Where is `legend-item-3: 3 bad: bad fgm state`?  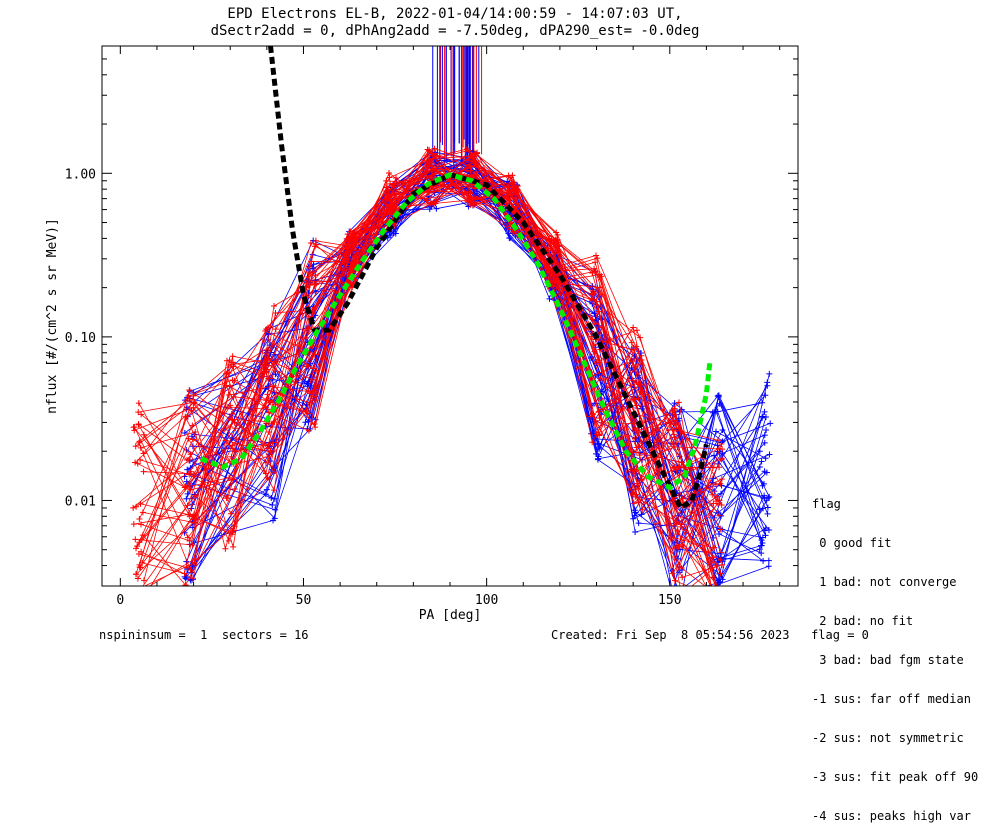
legend-item-3: 3 bad: bad fgm state is located at coordinates (888, 660).